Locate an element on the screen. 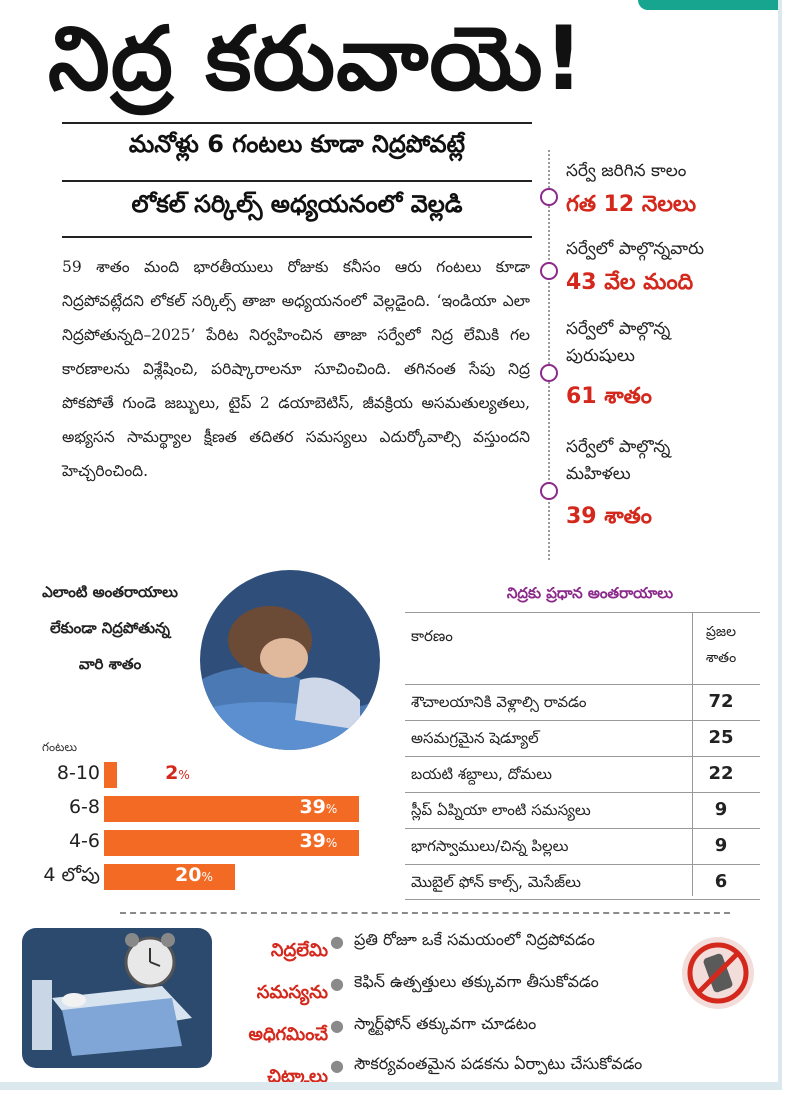  timeline-label: సర్వేలో పాల్గొన్న మహిళలు is located at coordinates (618, 460).